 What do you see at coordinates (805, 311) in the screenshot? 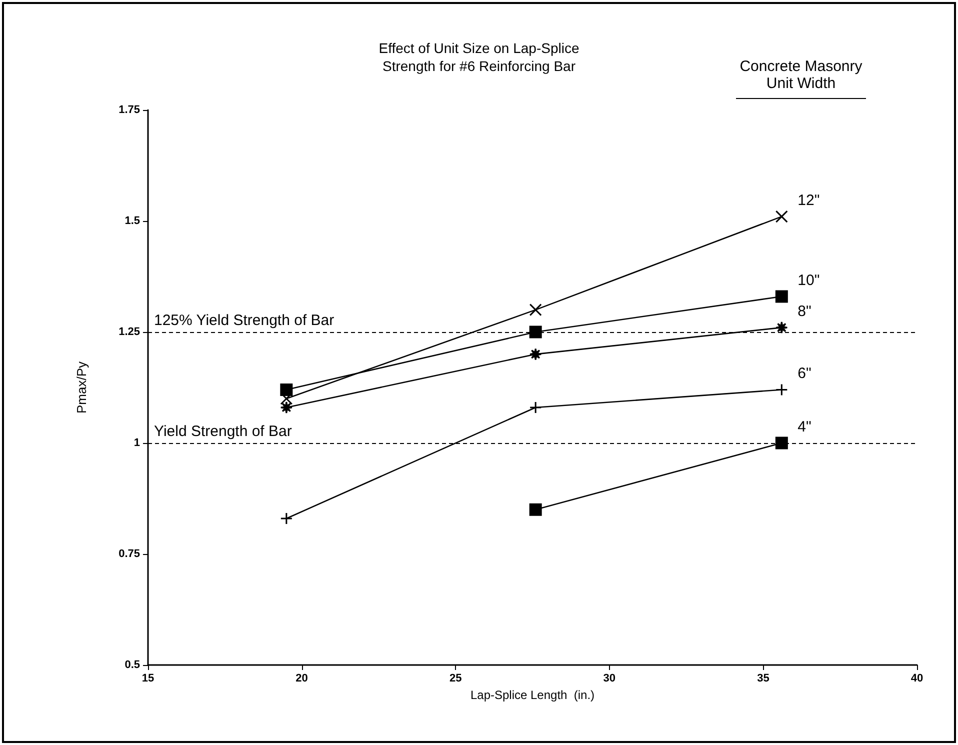
I see `series-label: 8"` at bounding box center [805, 311].